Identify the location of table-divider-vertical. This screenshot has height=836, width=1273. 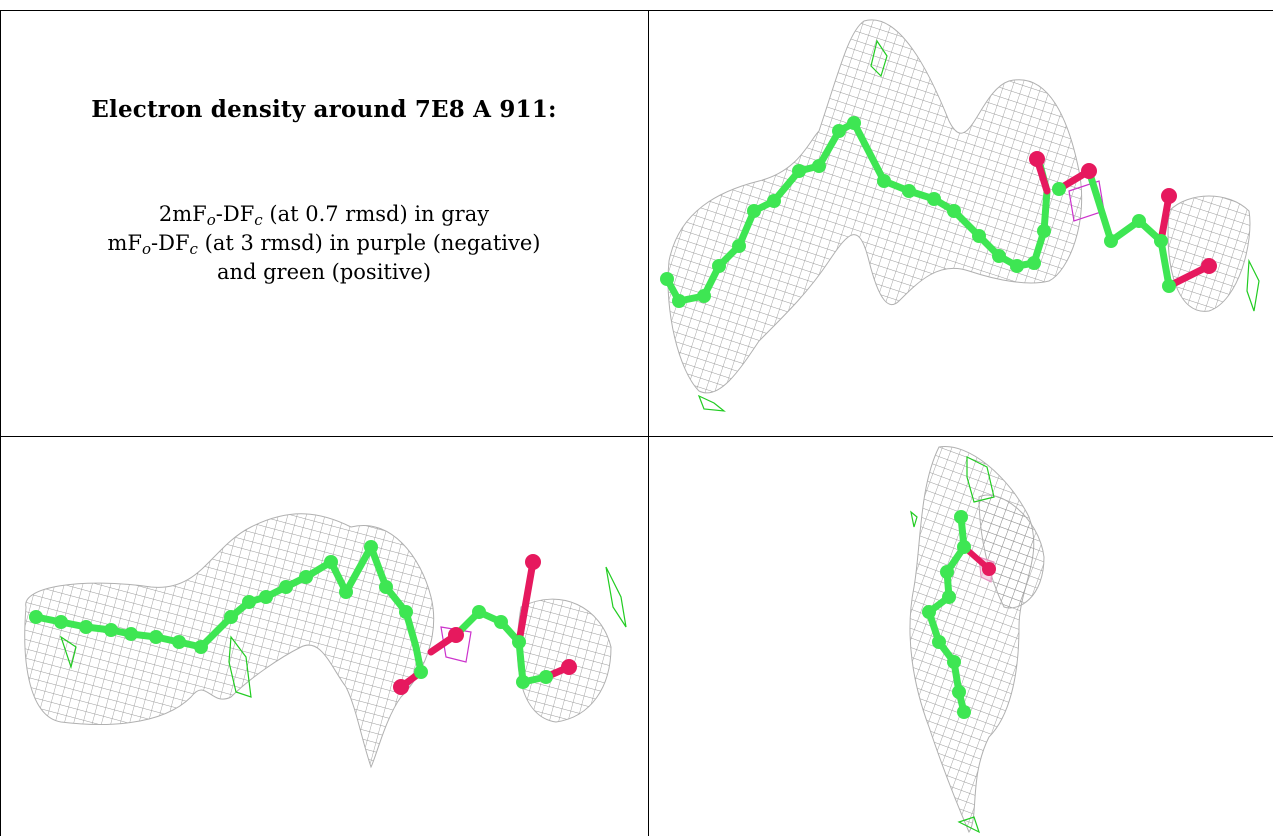
(648, 423).